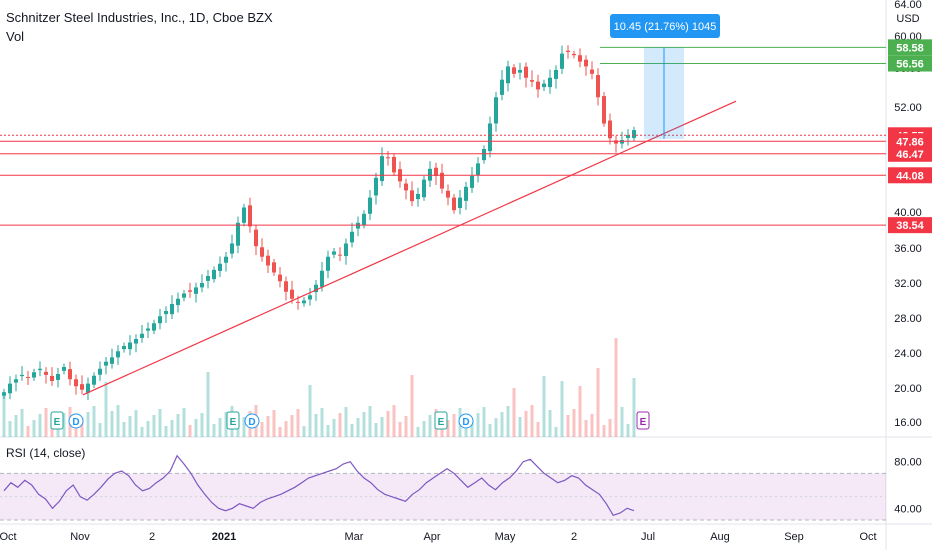 The height and width of the screenshot is (550, 932). I want to click on earnings-badge, so click(57, 420).